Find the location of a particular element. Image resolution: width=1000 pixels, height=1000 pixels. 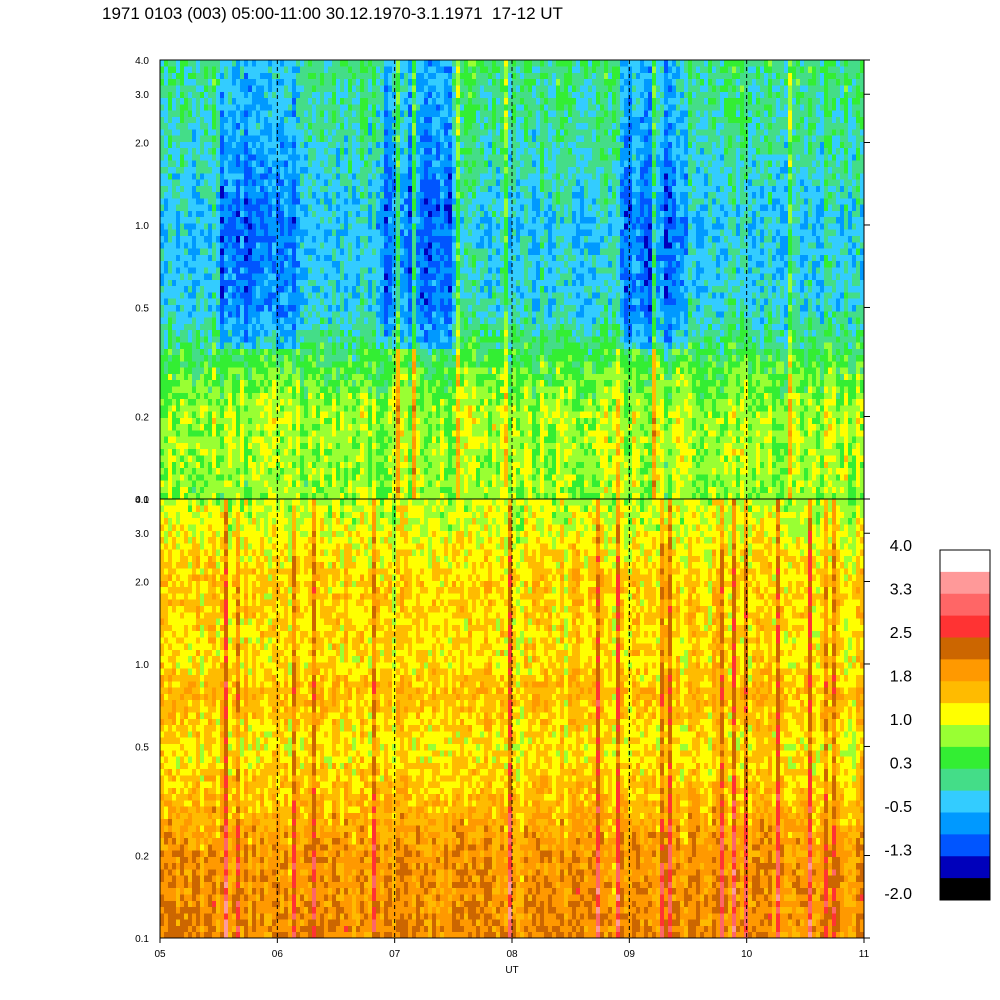

colorbar-label: -0.5 is located at coordinates (898, 807).